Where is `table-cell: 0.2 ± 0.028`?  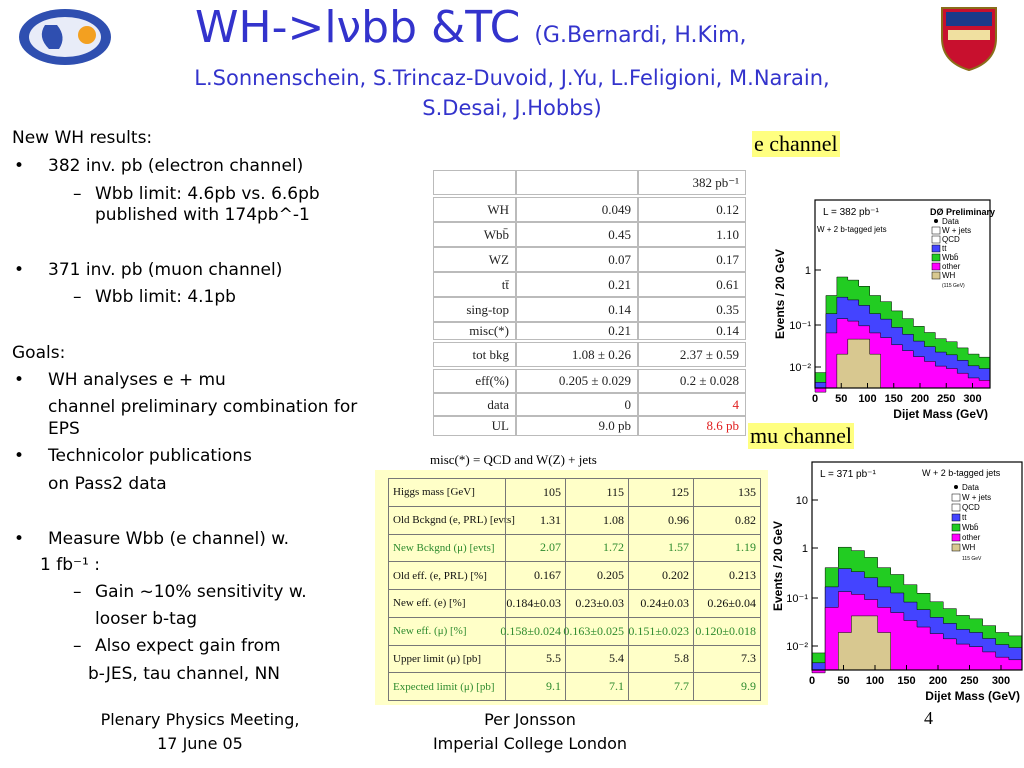 table-cell: 0.2 ± 0.028 is located at coordinates (692, 381).